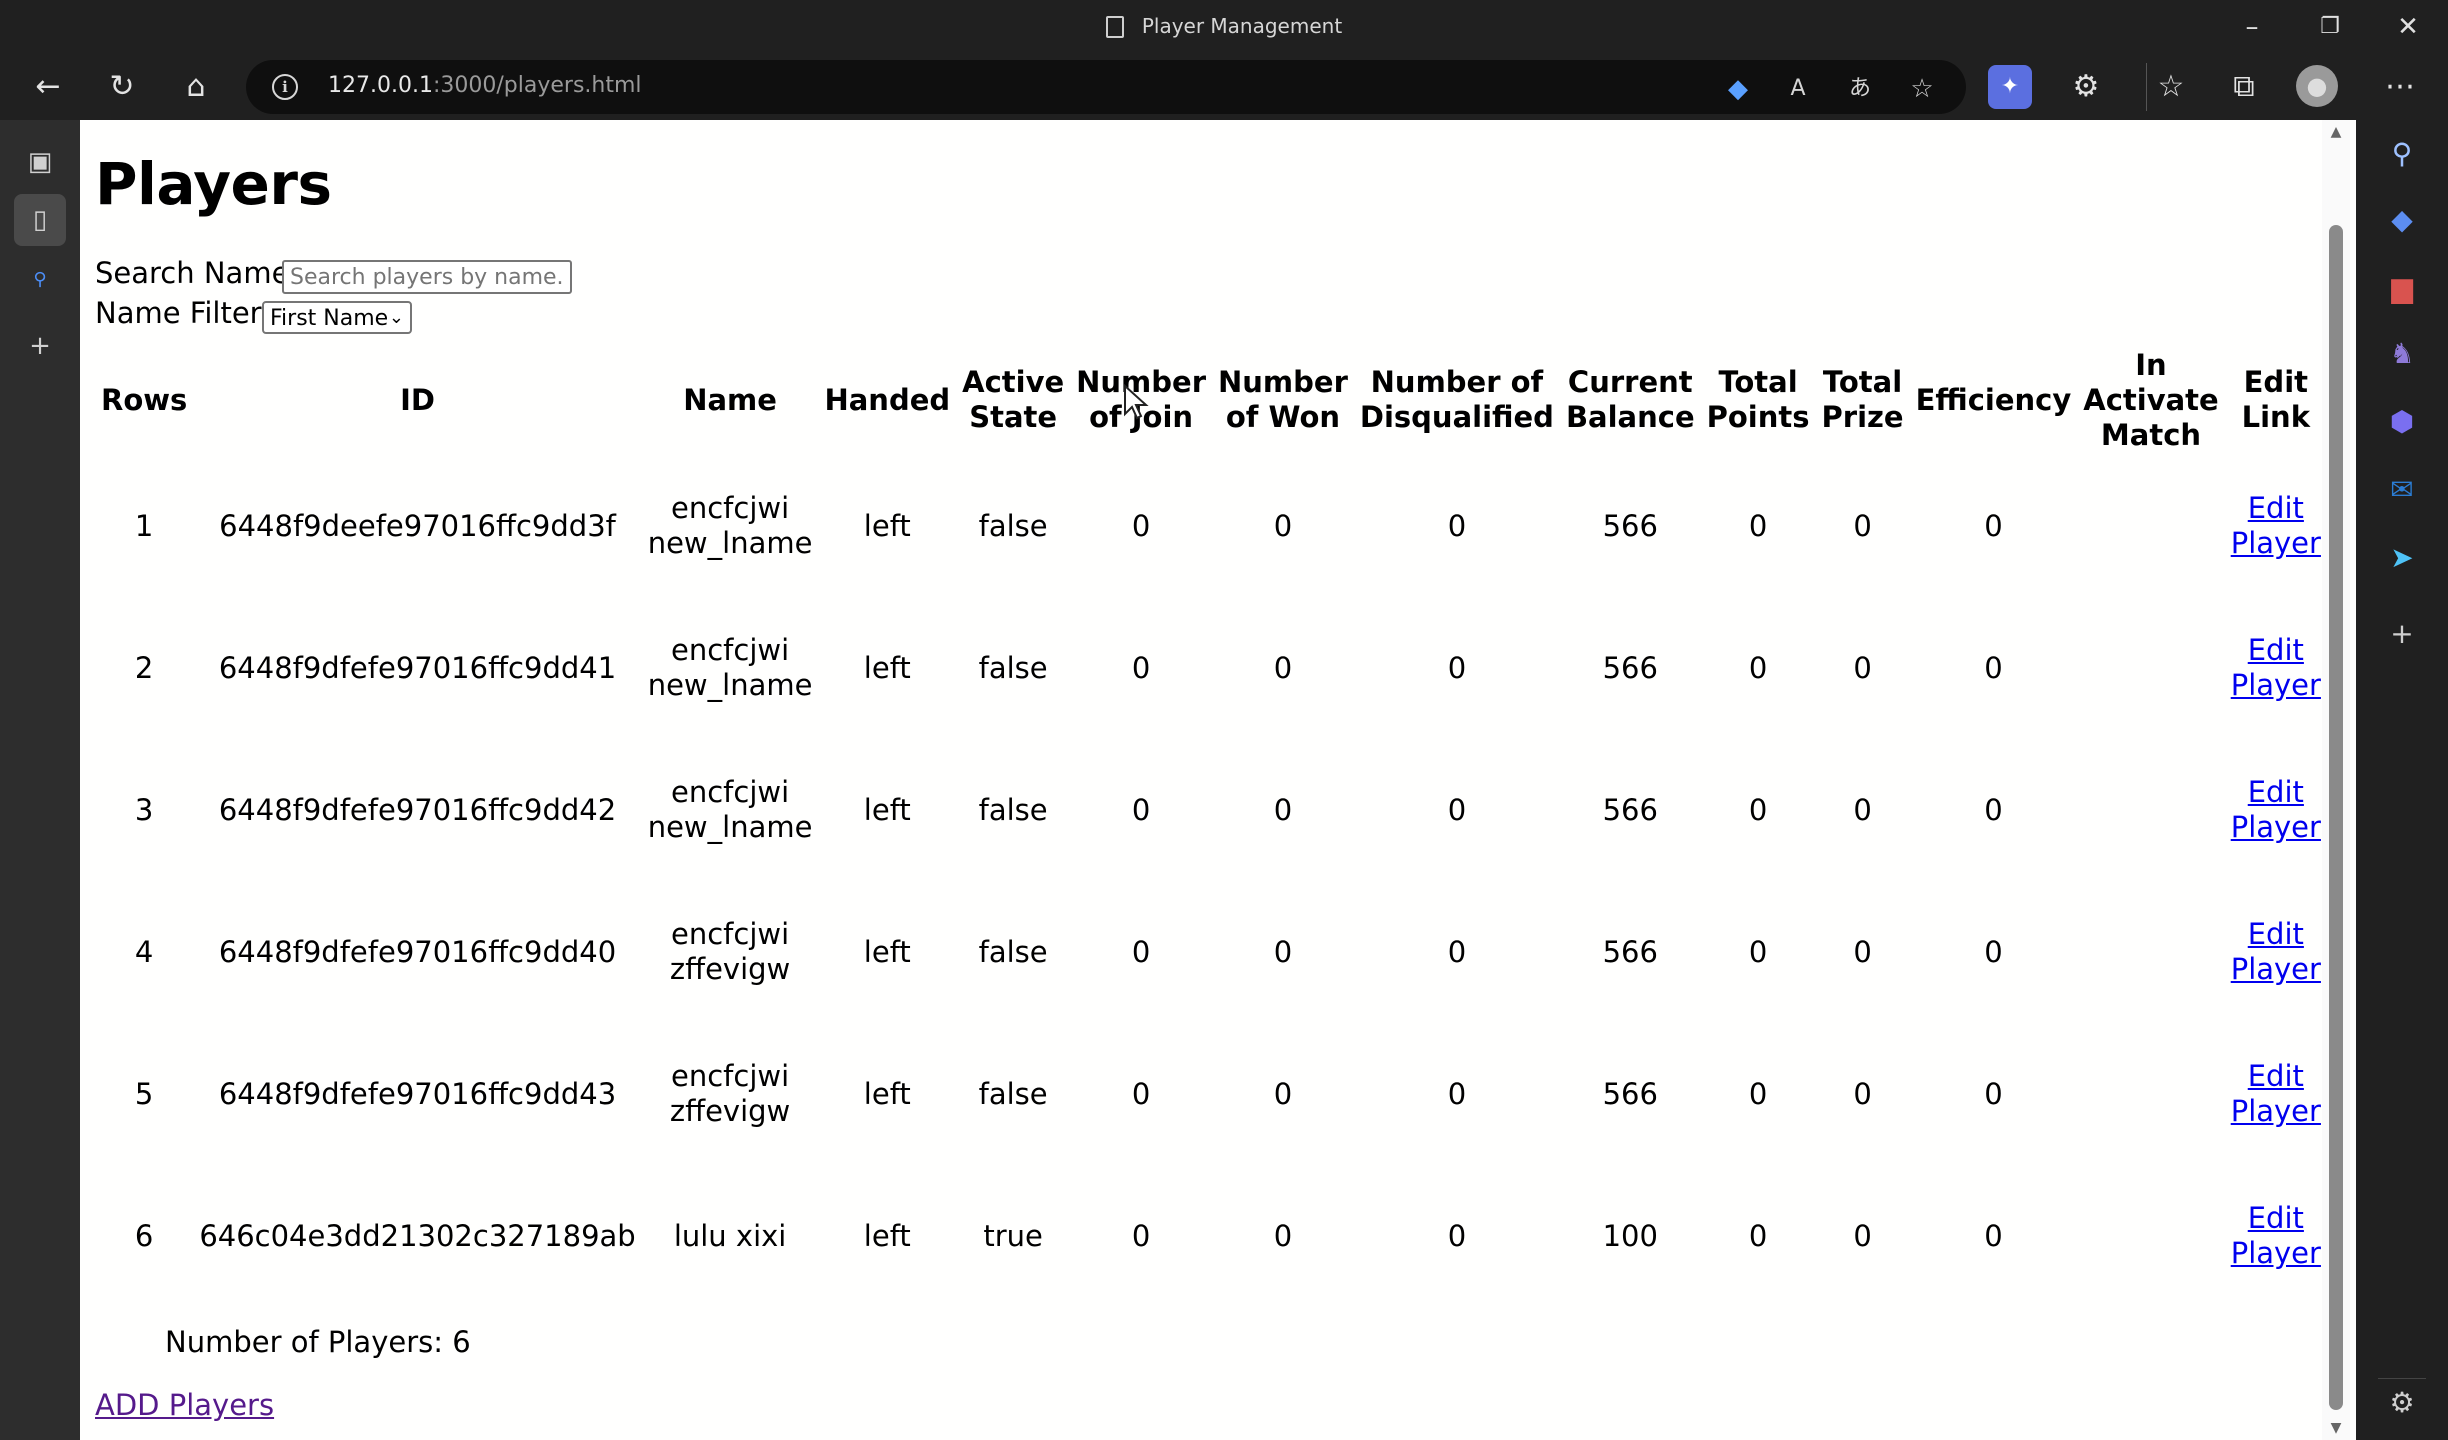 The width and height of the screenshot is (2448, 1440). I want to click on cell-balance: 566, so click(1630, 1093).